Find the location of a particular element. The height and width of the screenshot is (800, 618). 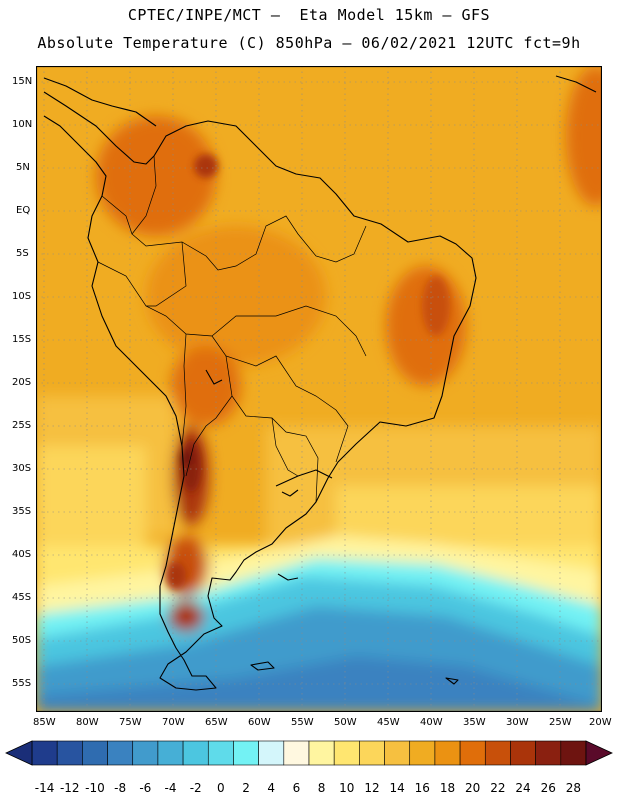

lat-label: 45S is located at coordinates (22, 597).